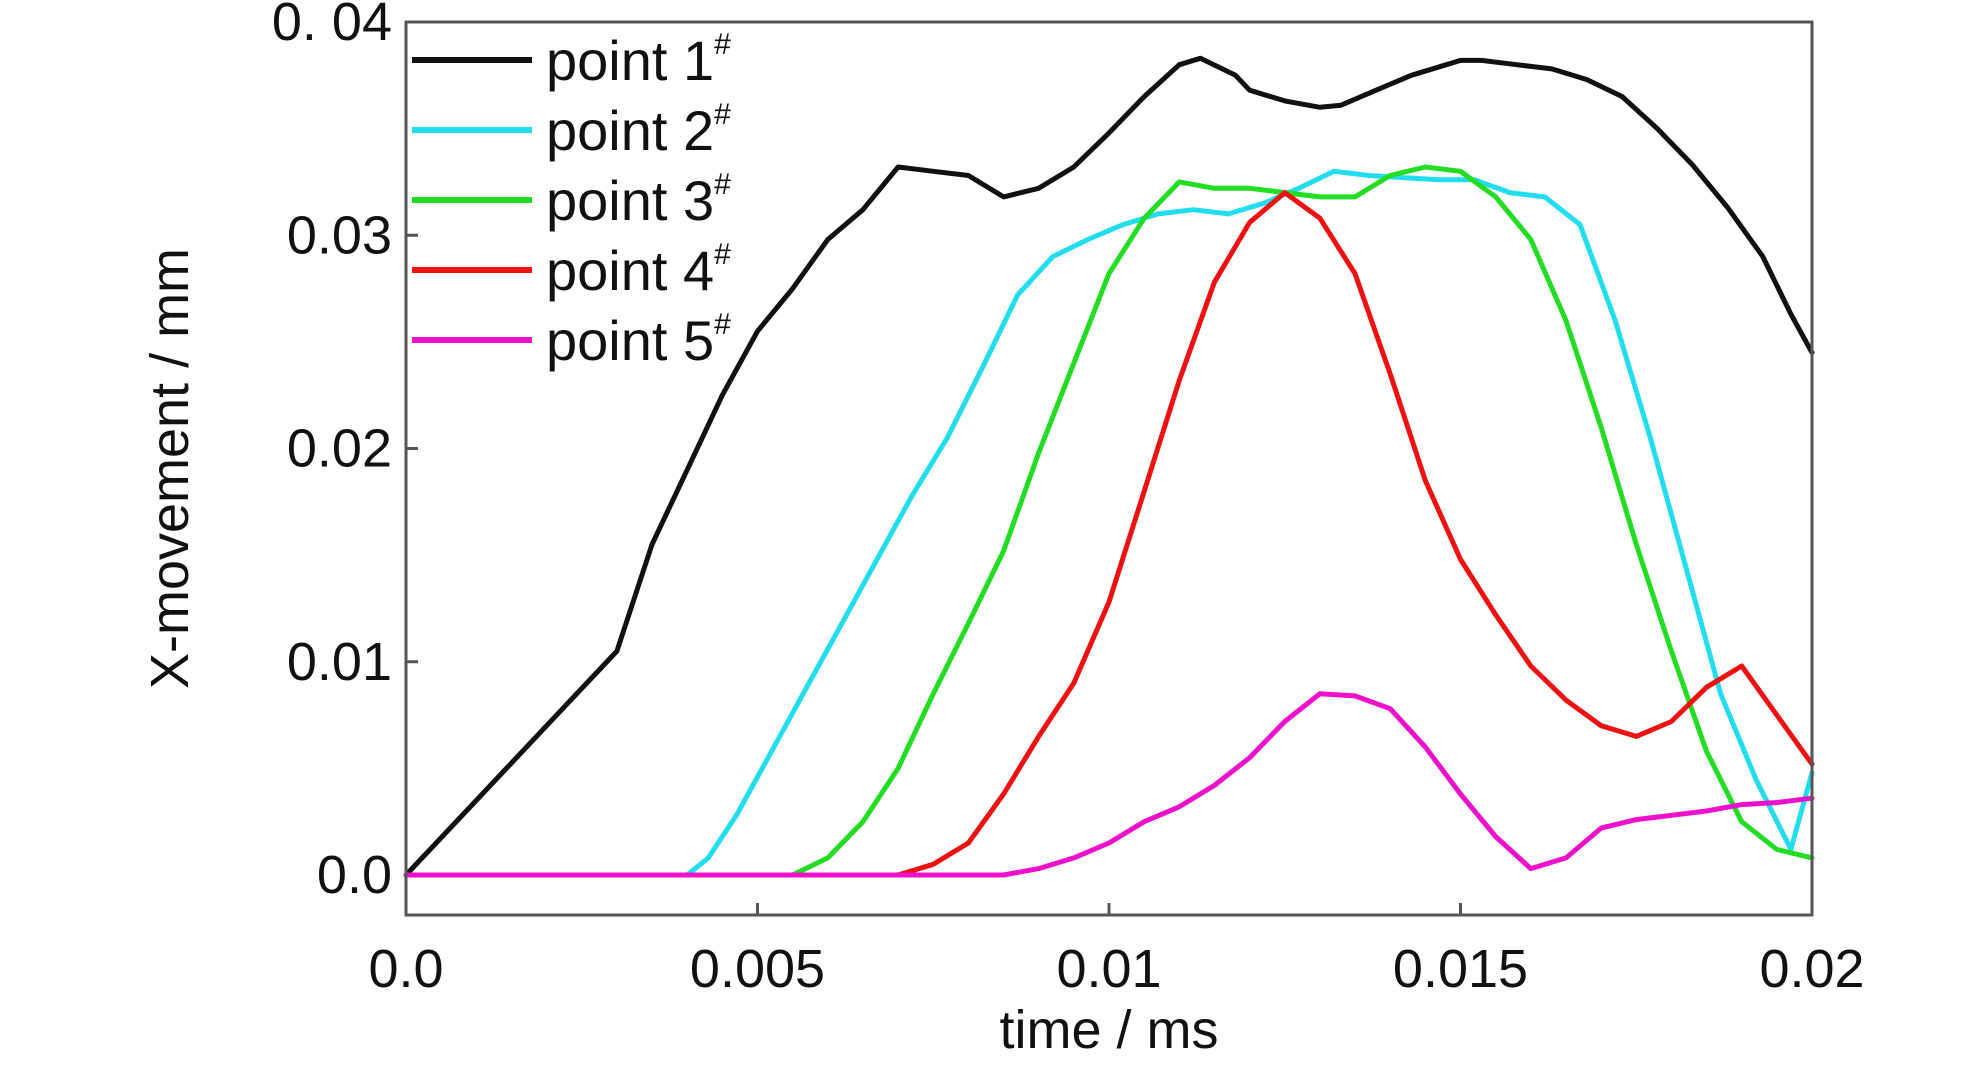  What do you see at coordinates (638, 270) in the screenshot?
I see `legend-label: point 4#` at bounding box center [638, 270].